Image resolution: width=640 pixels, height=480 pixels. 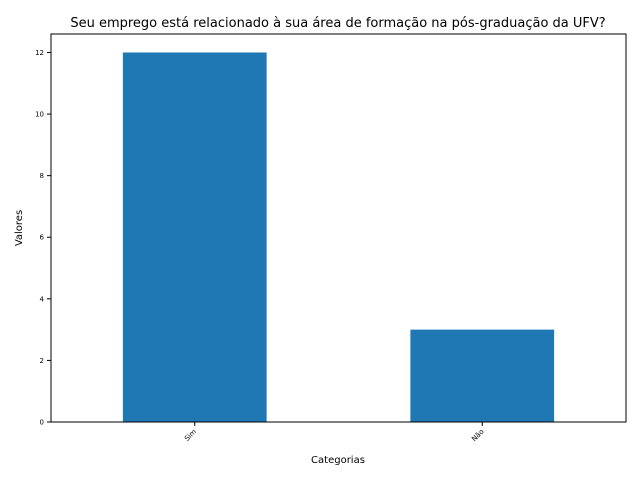 I want to click on y-tick-label: 12, so click(x=39, y=53).